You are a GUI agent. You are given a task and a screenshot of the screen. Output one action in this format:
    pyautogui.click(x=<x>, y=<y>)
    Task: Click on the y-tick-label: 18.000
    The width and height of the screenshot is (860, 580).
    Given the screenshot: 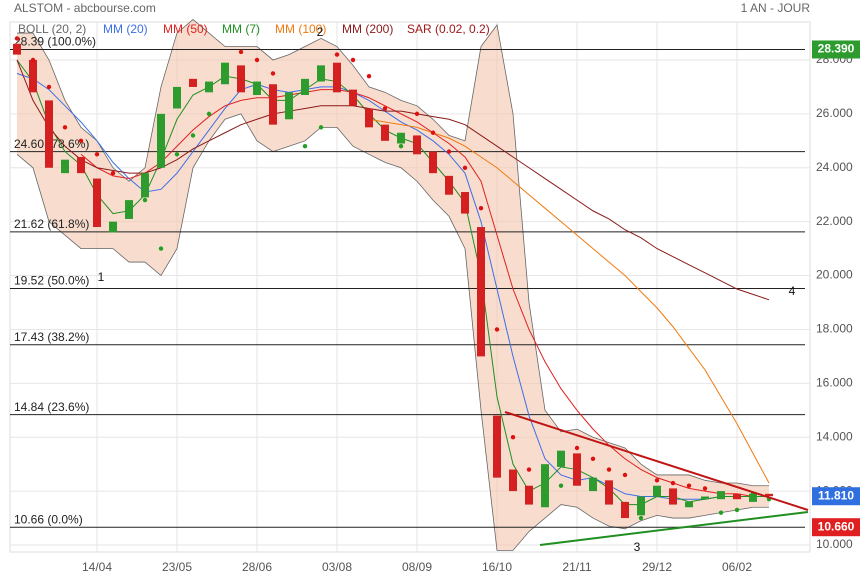 What is the action you would take?
    pyautogui.click(x=834, y=329)
    